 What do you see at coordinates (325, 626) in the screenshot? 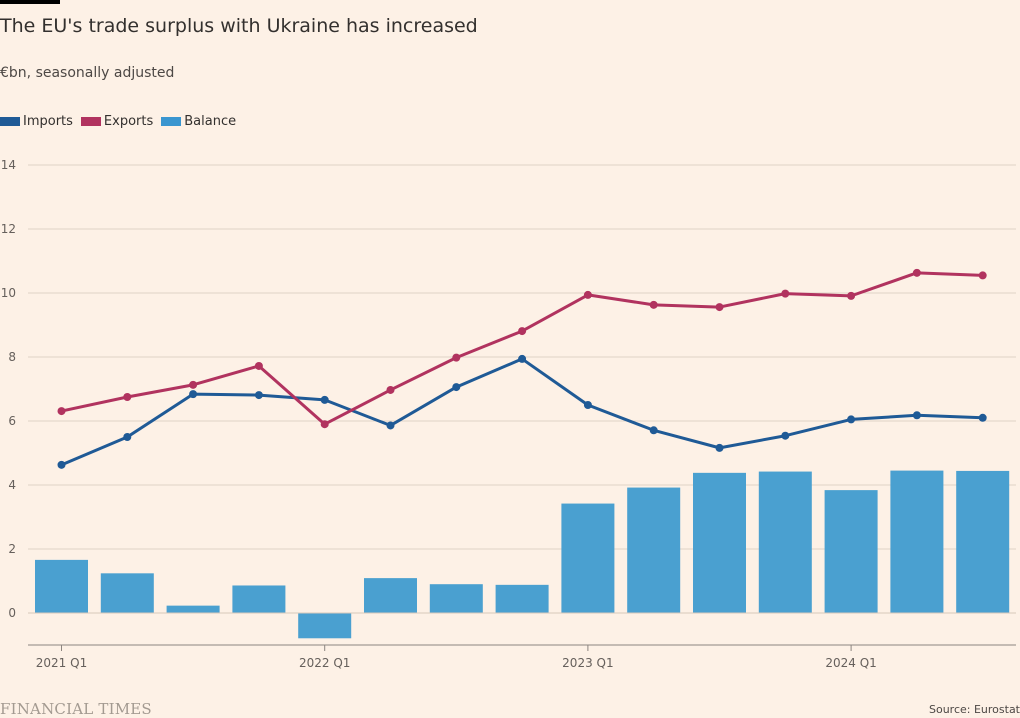
I see `balance-bar-2022-q1` at bounding box center [325, 626].